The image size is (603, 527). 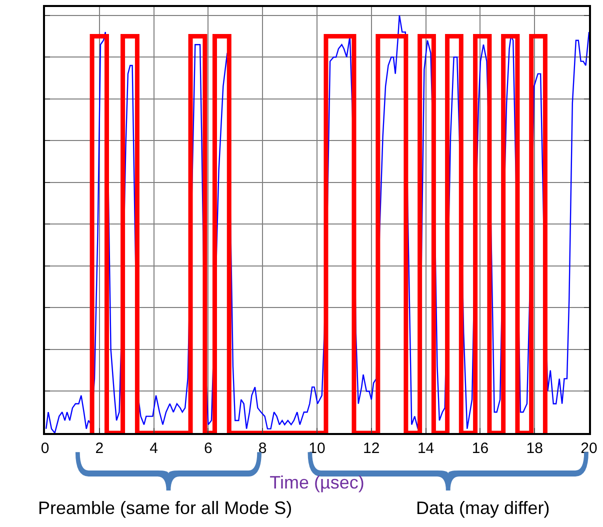 What do you see at coordinates (425, 448) in the screenshot?
I see `x-tick-label: 14` at bounding box center [425, 448].